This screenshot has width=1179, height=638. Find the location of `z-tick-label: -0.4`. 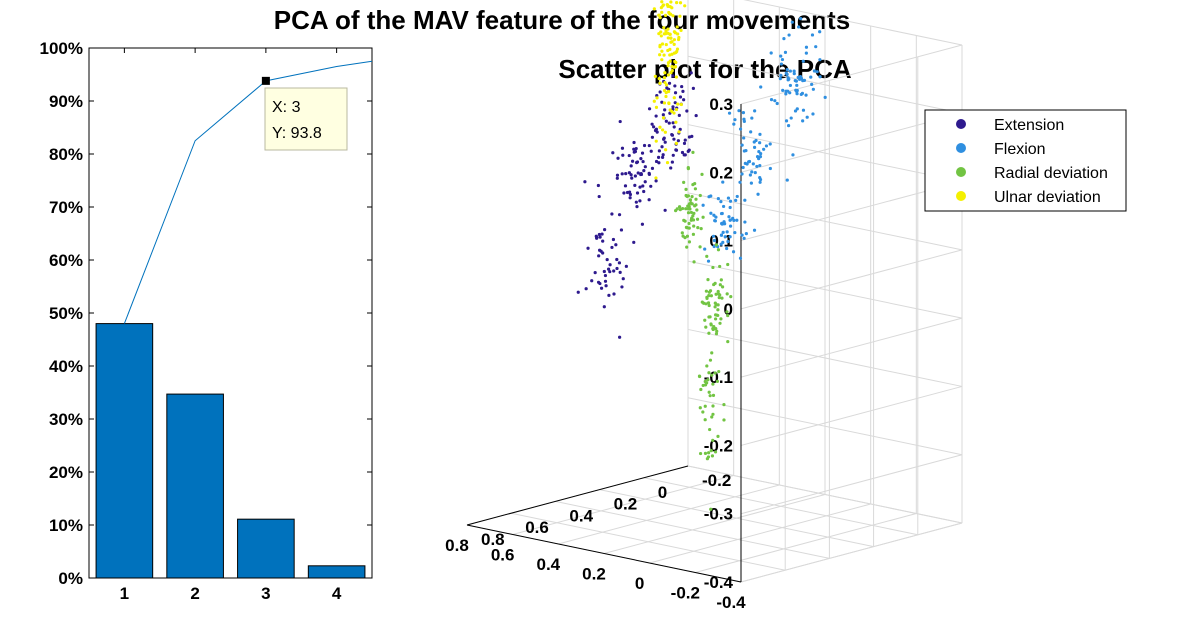

z-tick-label: -0.4 is located at coordinates (719, 582).